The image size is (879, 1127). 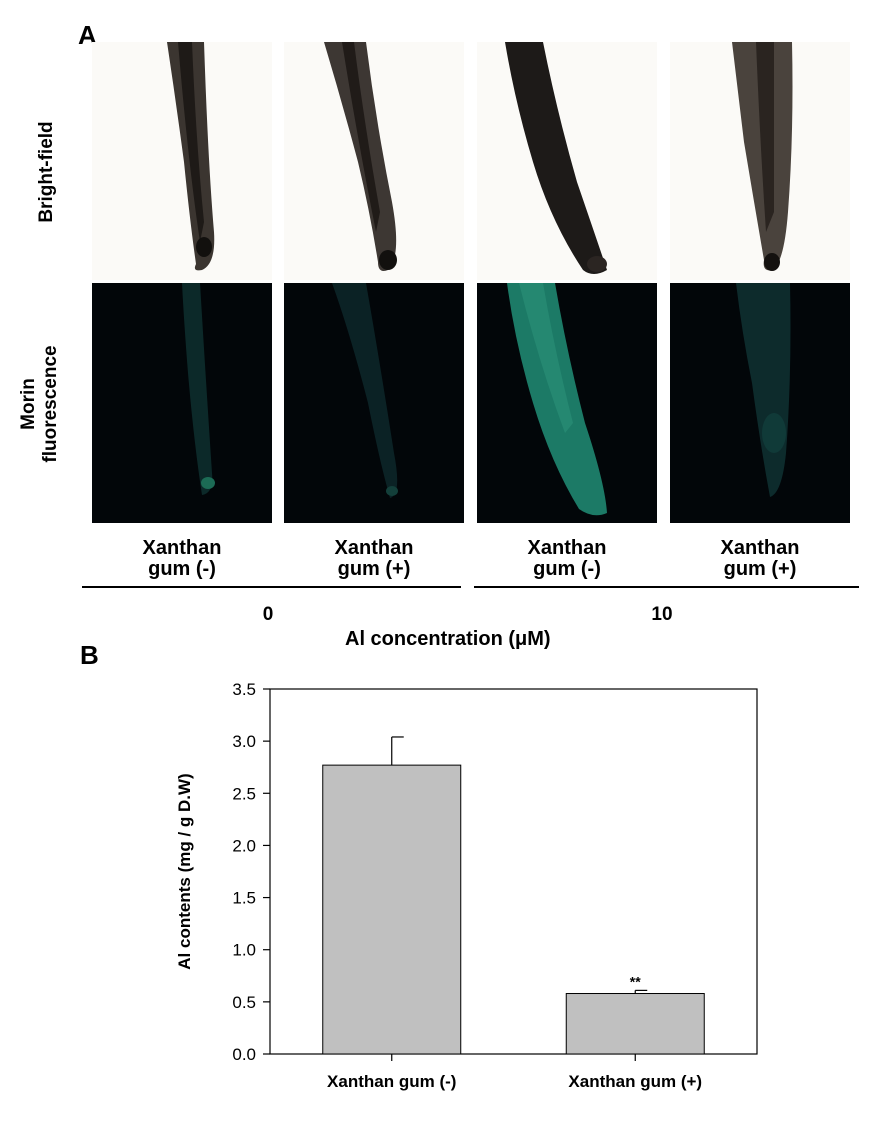 I want to click on column-caption-4-line2: gum (+), so click(x=760, y=569).